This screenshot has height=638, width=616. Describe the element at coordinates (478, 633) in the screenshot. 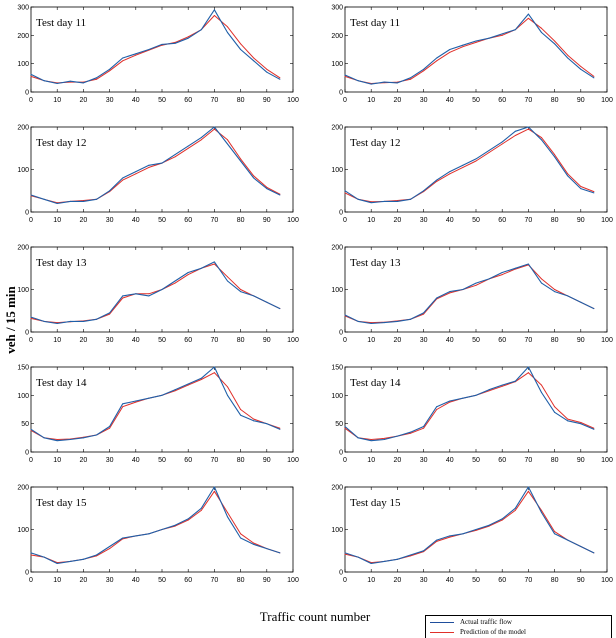

I see `legend-item-prediction: Prediction of the model` at that location.